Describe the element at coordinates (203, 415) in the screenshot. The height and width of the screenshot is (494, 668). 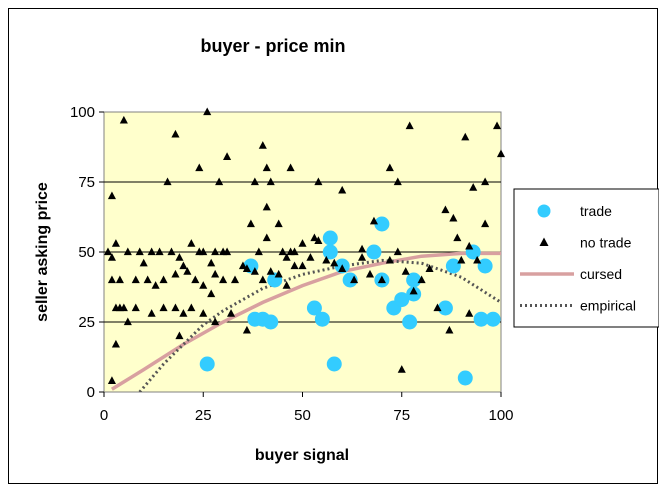
I see `x-tick-label: 25` at that location.